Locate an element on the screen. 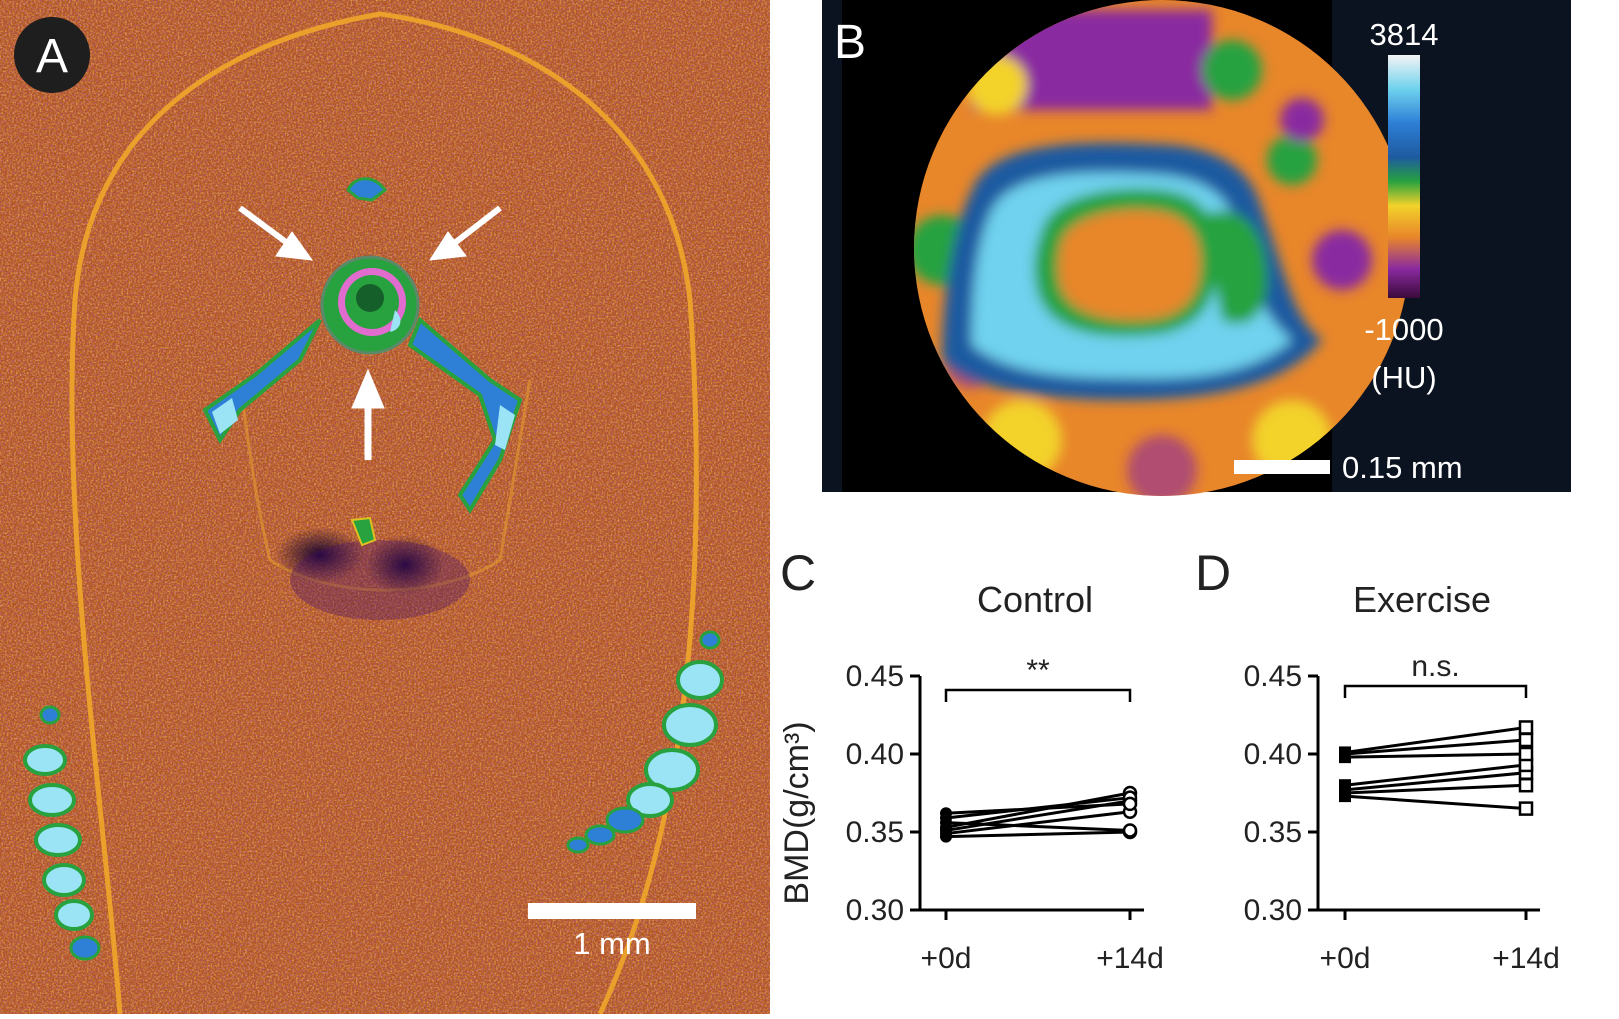 This screenshot has height=1019, width=1619. chart-c-title: Control is located at coordinates (1035, 599).